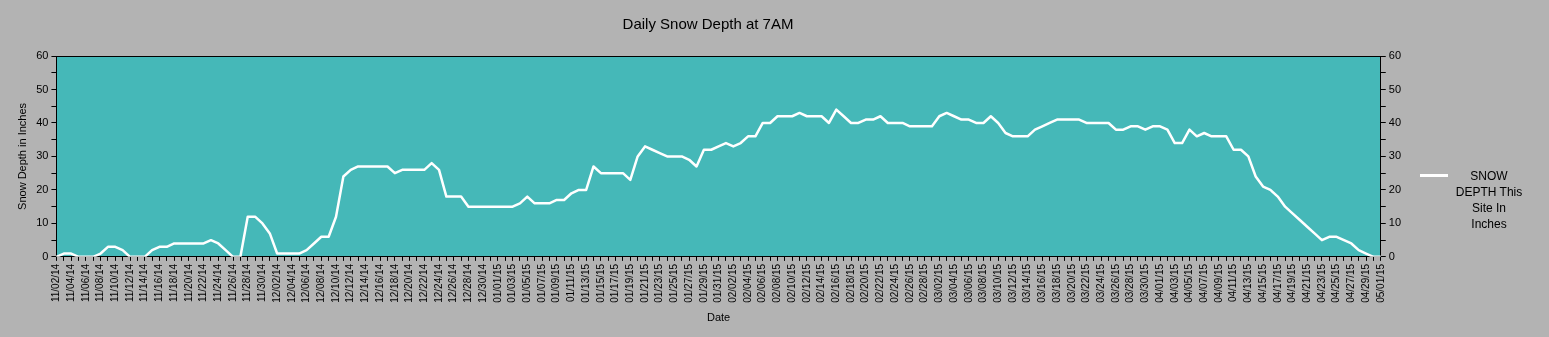  Describe the element at coordinates (1336, 283) in the screenshot. I see `x-tick-label: 04/25/15` at that location.